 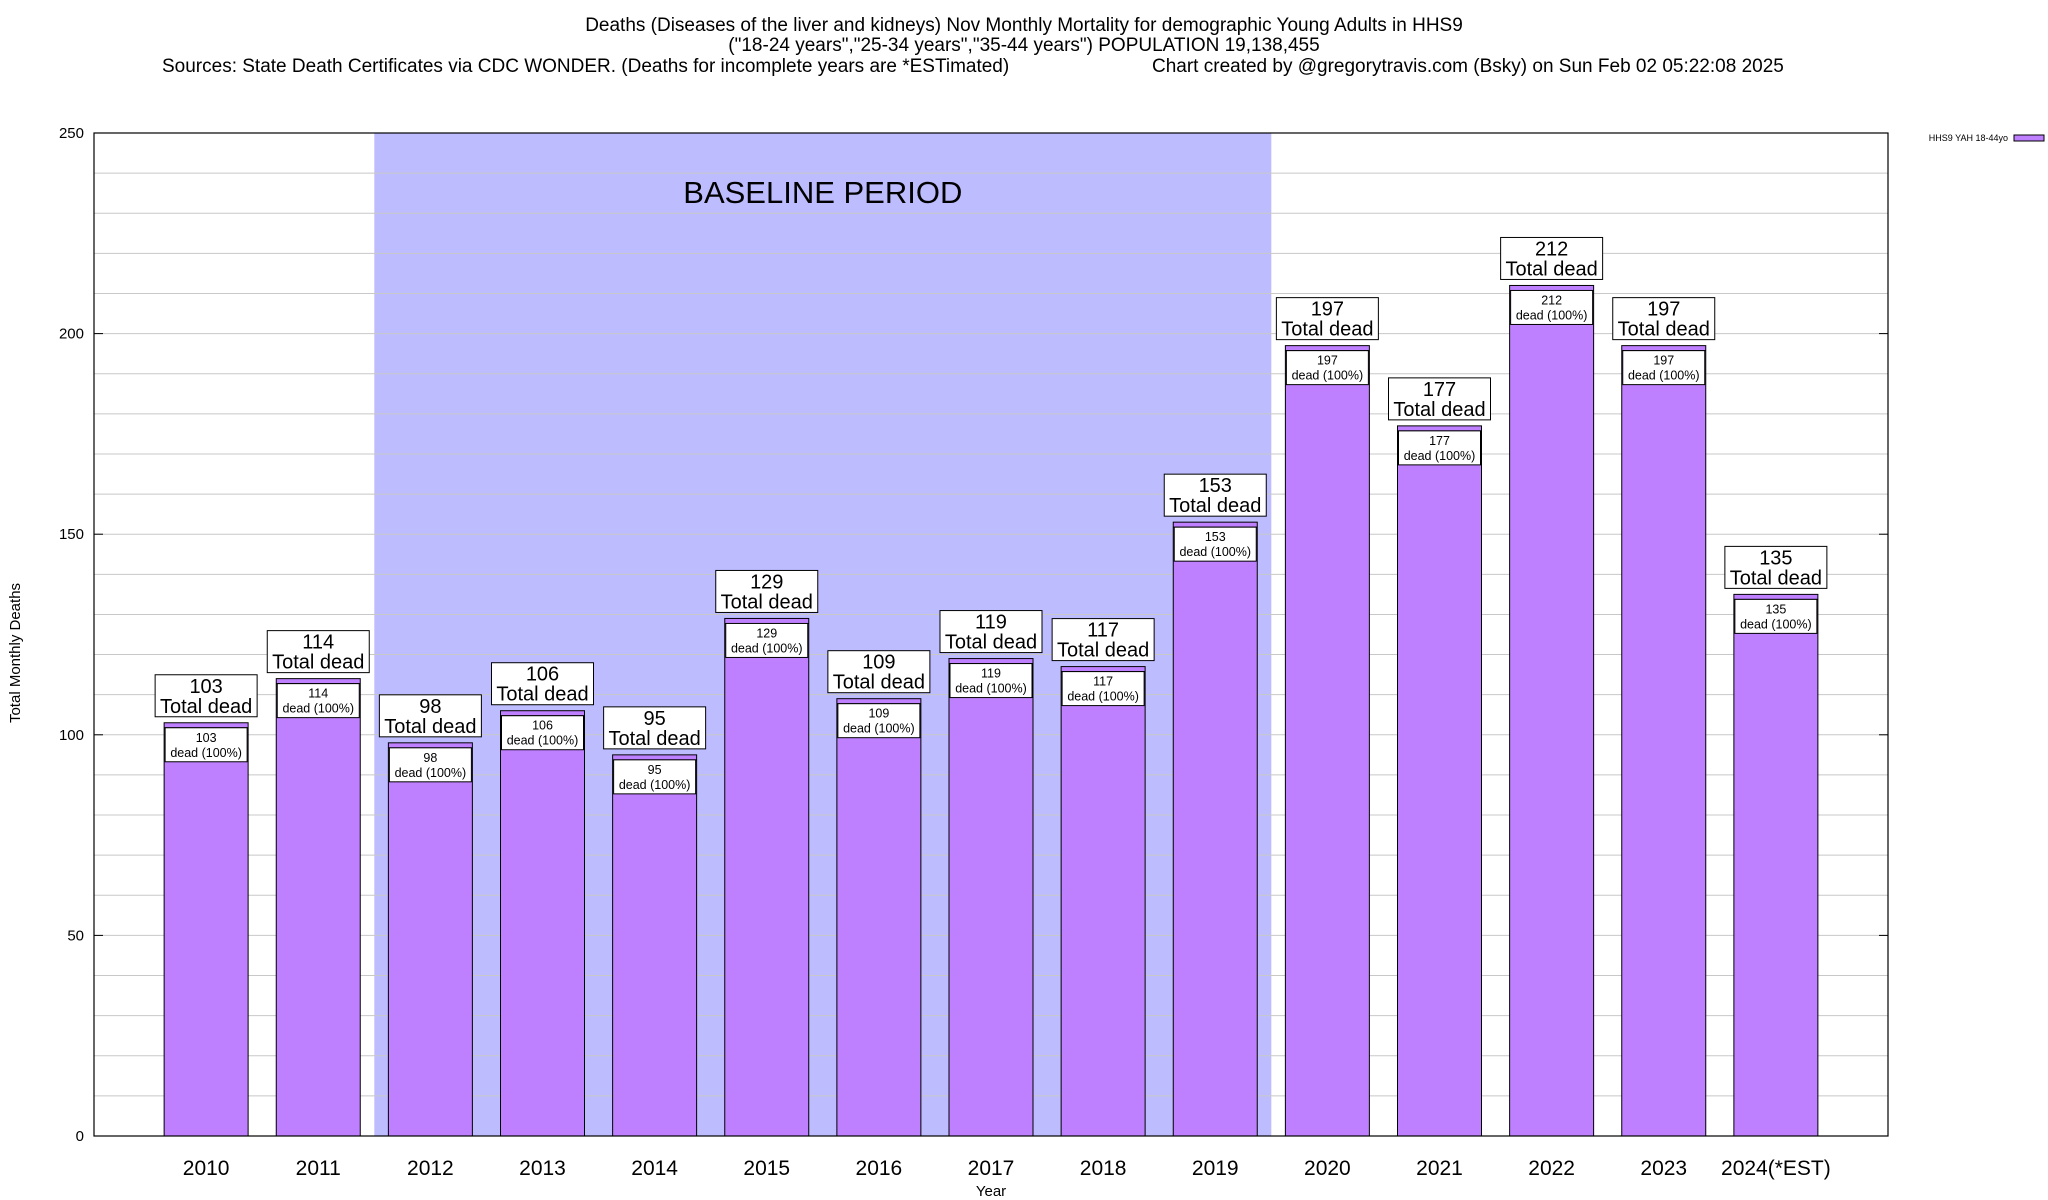 I want to click on x-tick-label: 2014, so click(x=654, y=1168).